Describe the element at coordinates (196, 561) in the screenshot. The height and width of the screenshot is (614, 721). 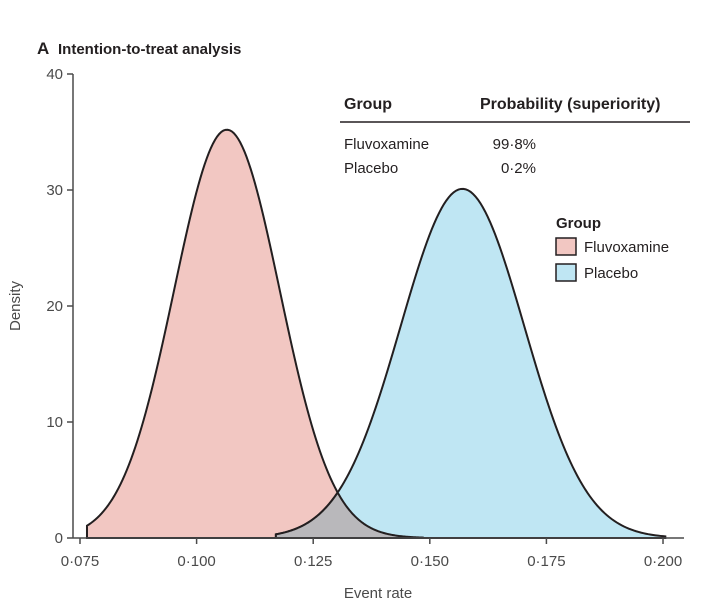
I see `x-tick-label: 0·100` at that location.